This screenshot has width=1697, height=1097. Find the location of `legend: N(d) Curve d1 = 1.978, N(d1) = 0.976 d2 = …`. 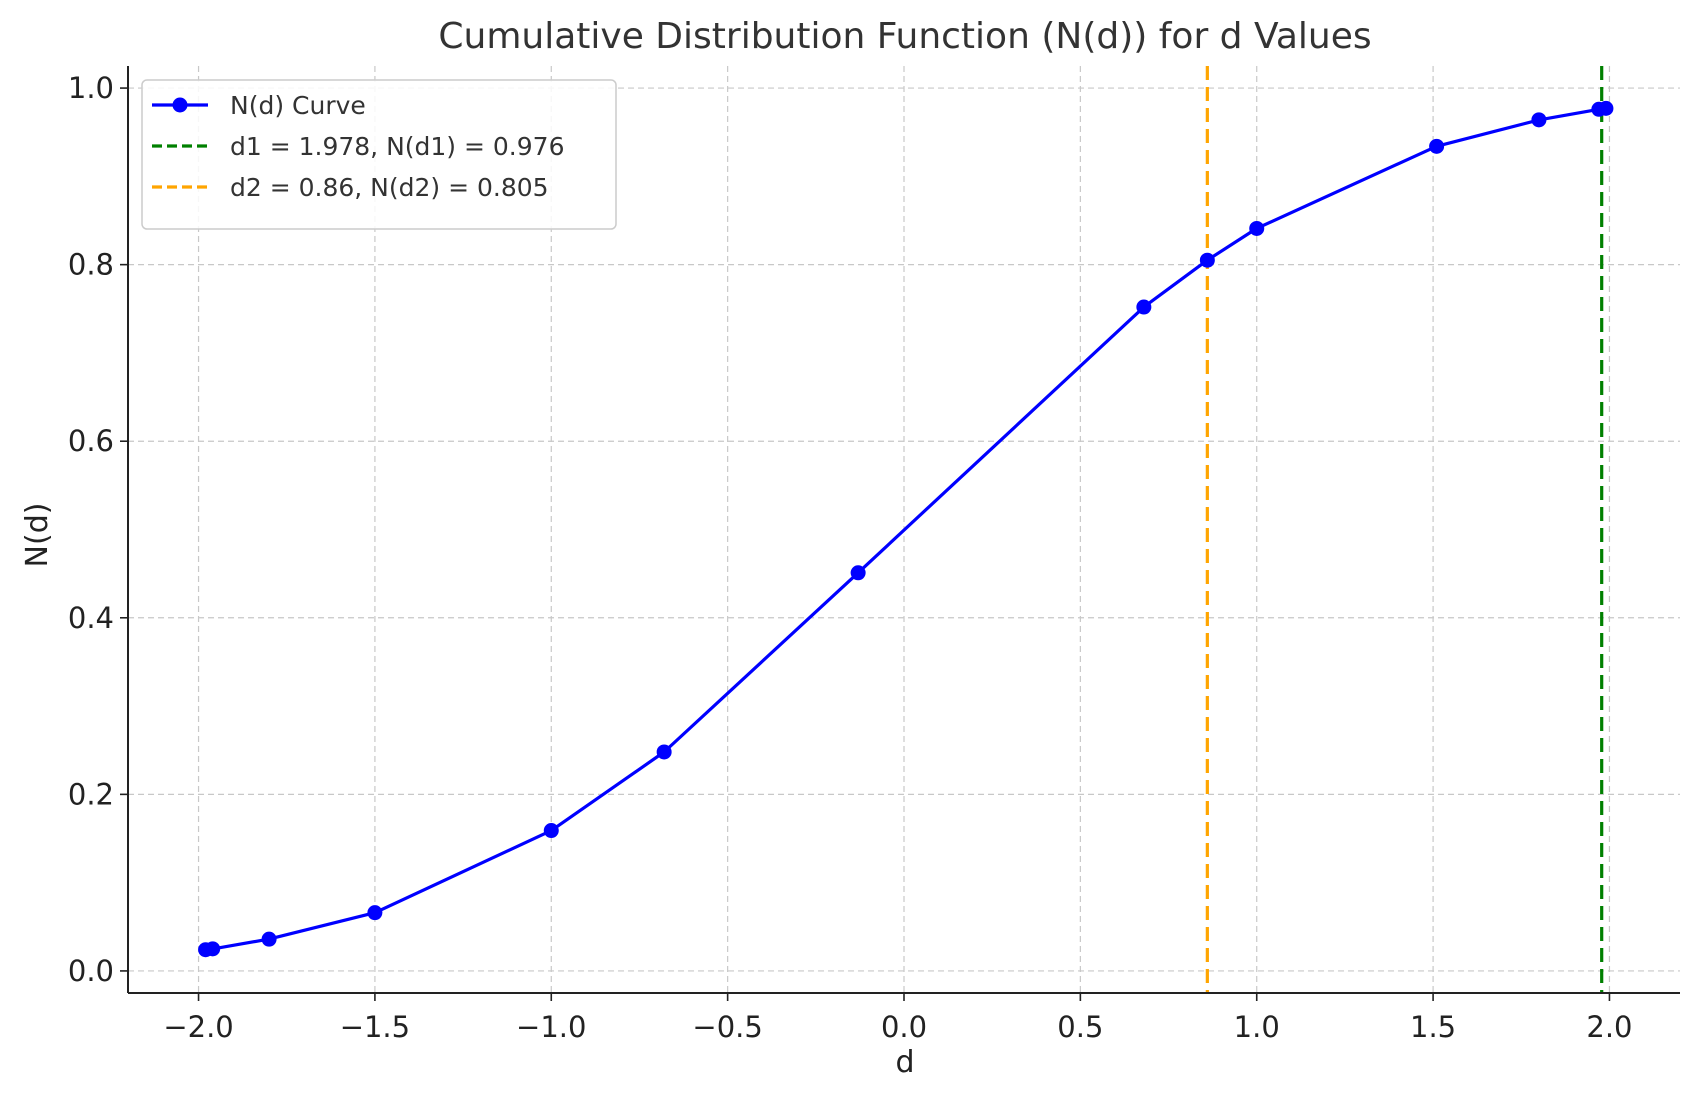

legend: N(d) Curve d1 = 1.978, N(d1) = 0.976 d2 = … is located at coordinates (379, 154).